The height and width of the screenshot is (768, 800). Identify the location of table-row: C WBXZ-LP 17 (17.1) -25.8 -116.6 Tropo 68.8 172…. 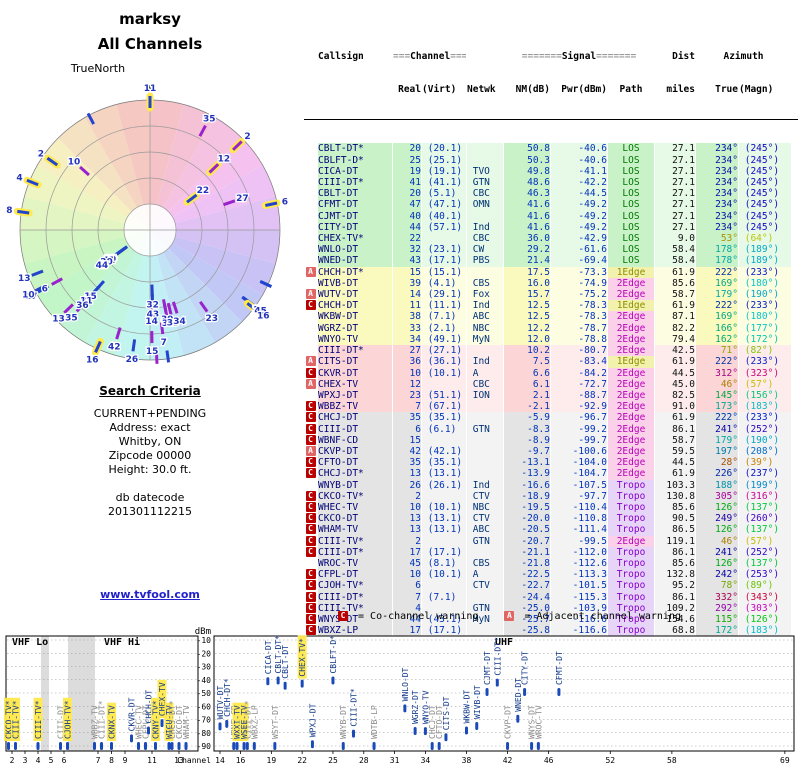
(551, 631).